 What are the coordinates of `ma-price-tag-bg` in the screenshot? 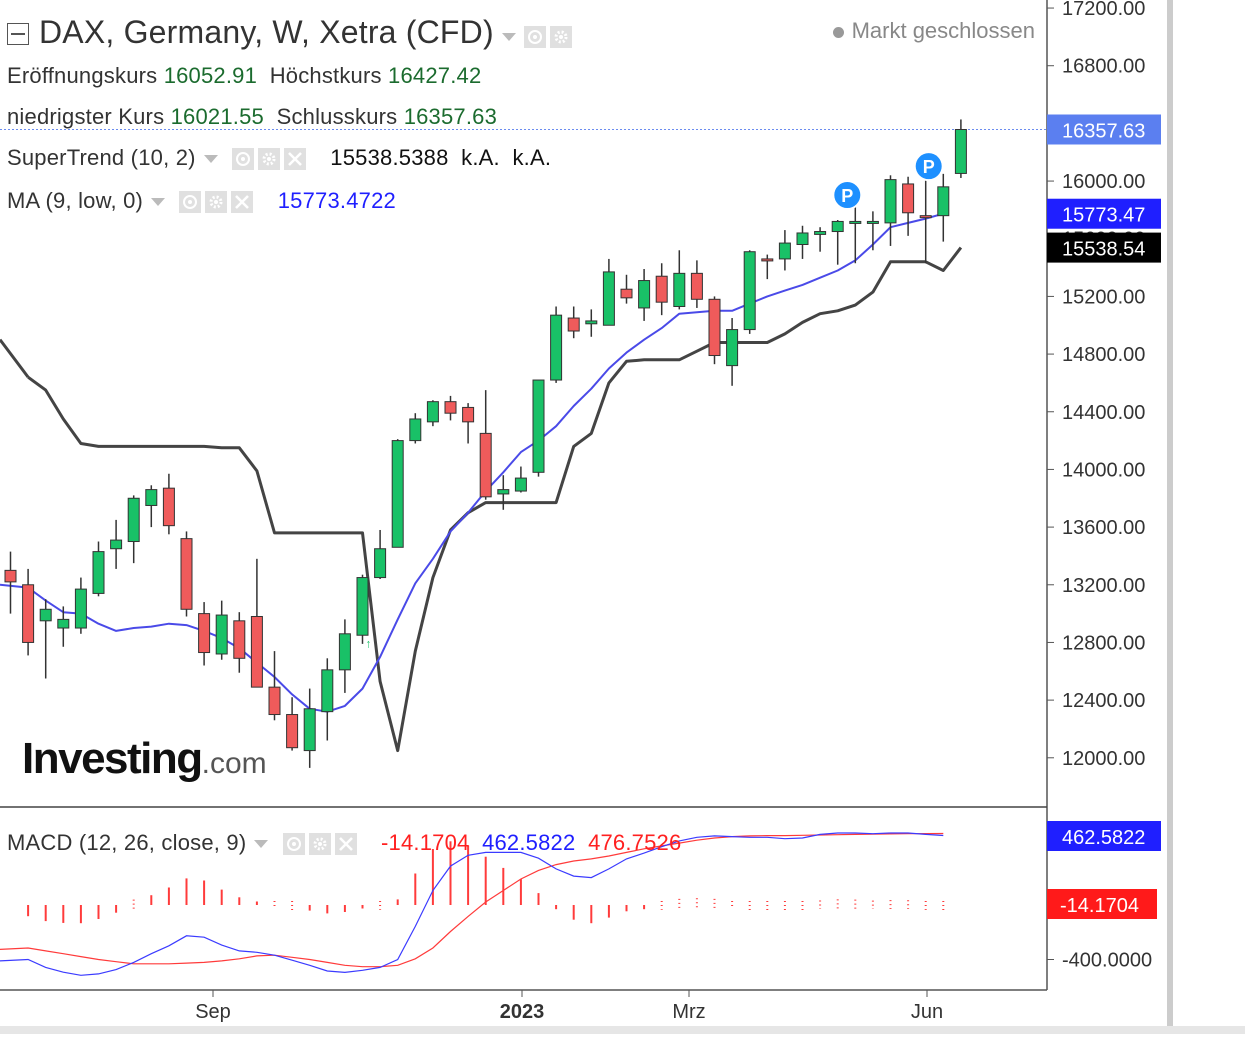 It's located at (1104, 213).